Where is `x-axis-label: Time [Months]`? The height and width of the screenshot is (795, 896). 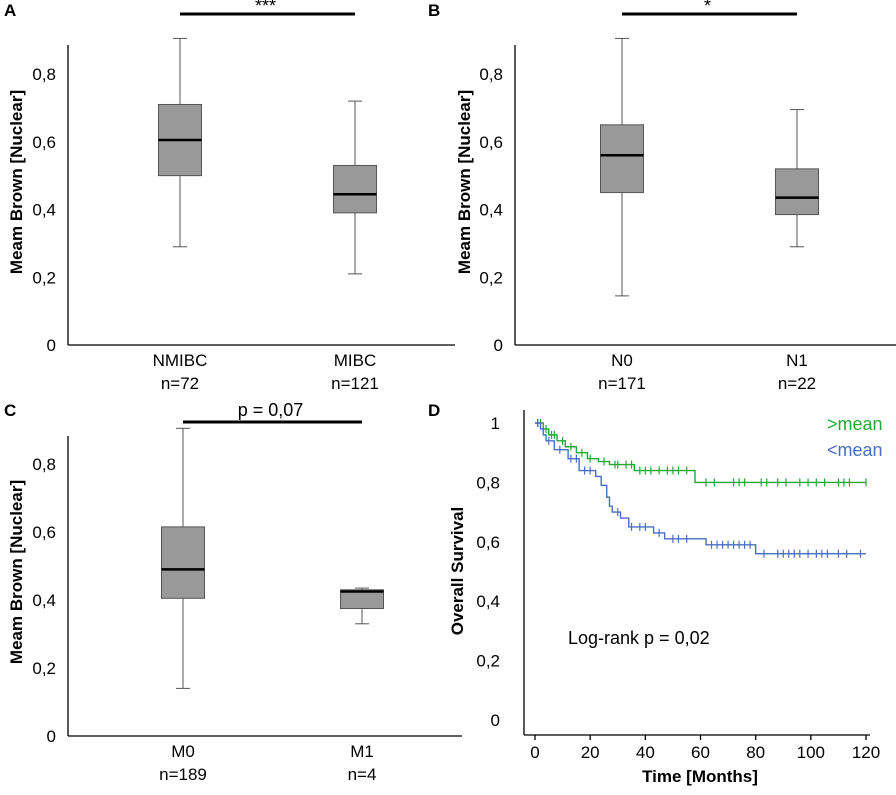 x-axis-label: Time [Months] is located at coordinates (700, 776).